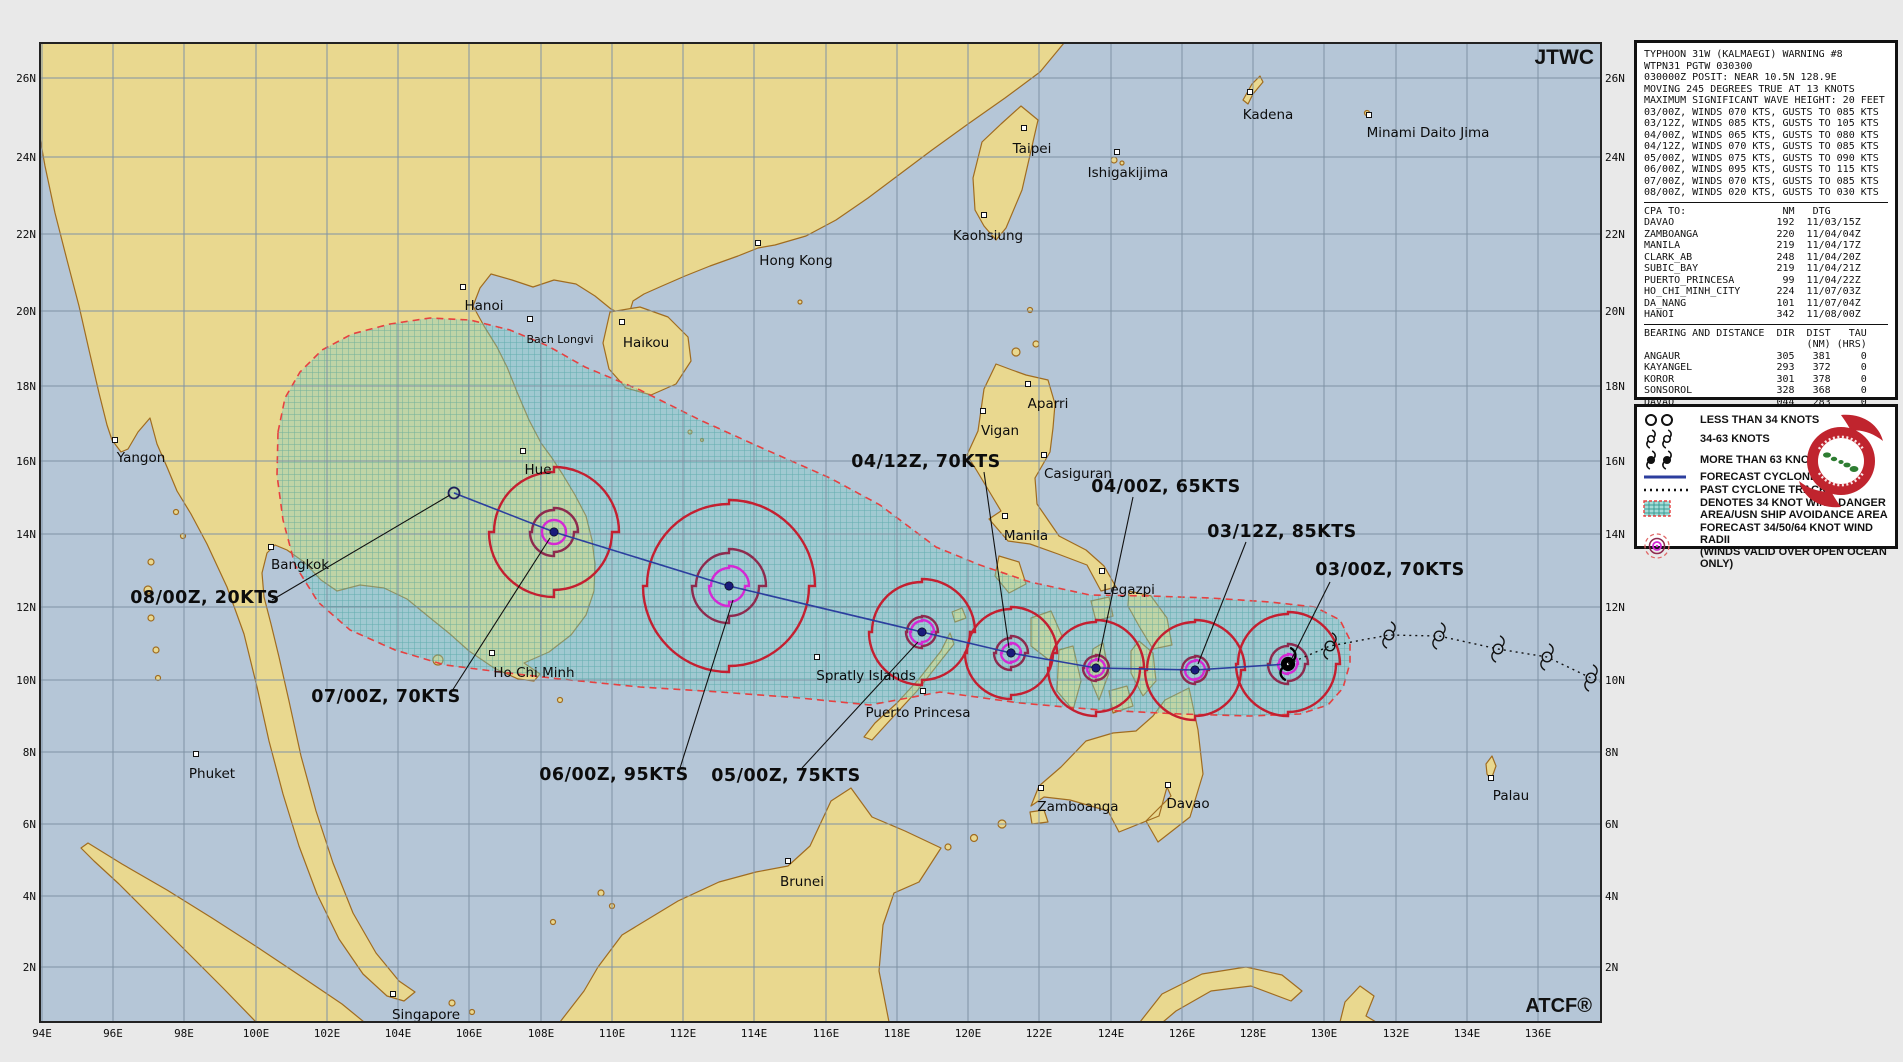 The height and width of the screenshot is (1062, 1903). I want to click on svg-text: 130E, so click(1324, 1033).